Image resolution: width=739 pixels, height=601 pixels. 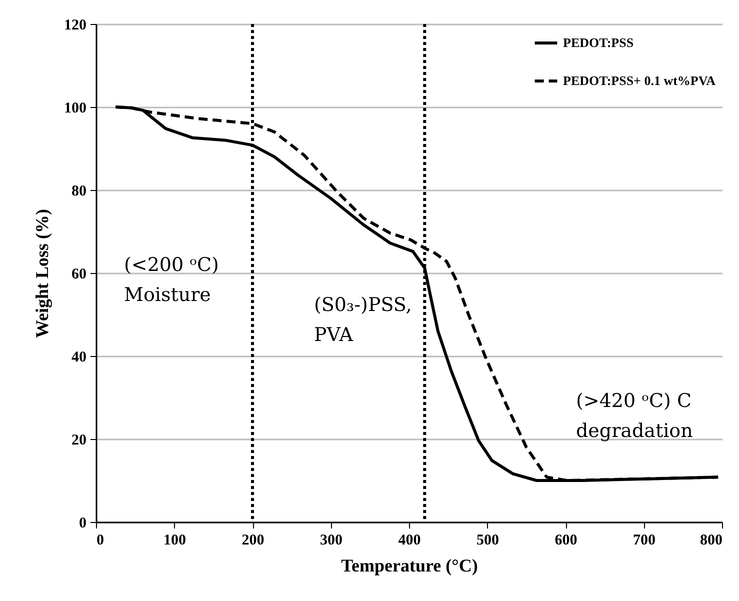 What do you see at coordinates (487, 540) in the screenshot?
I see `x-tick-label: 500` at bounding box center [487, 540].